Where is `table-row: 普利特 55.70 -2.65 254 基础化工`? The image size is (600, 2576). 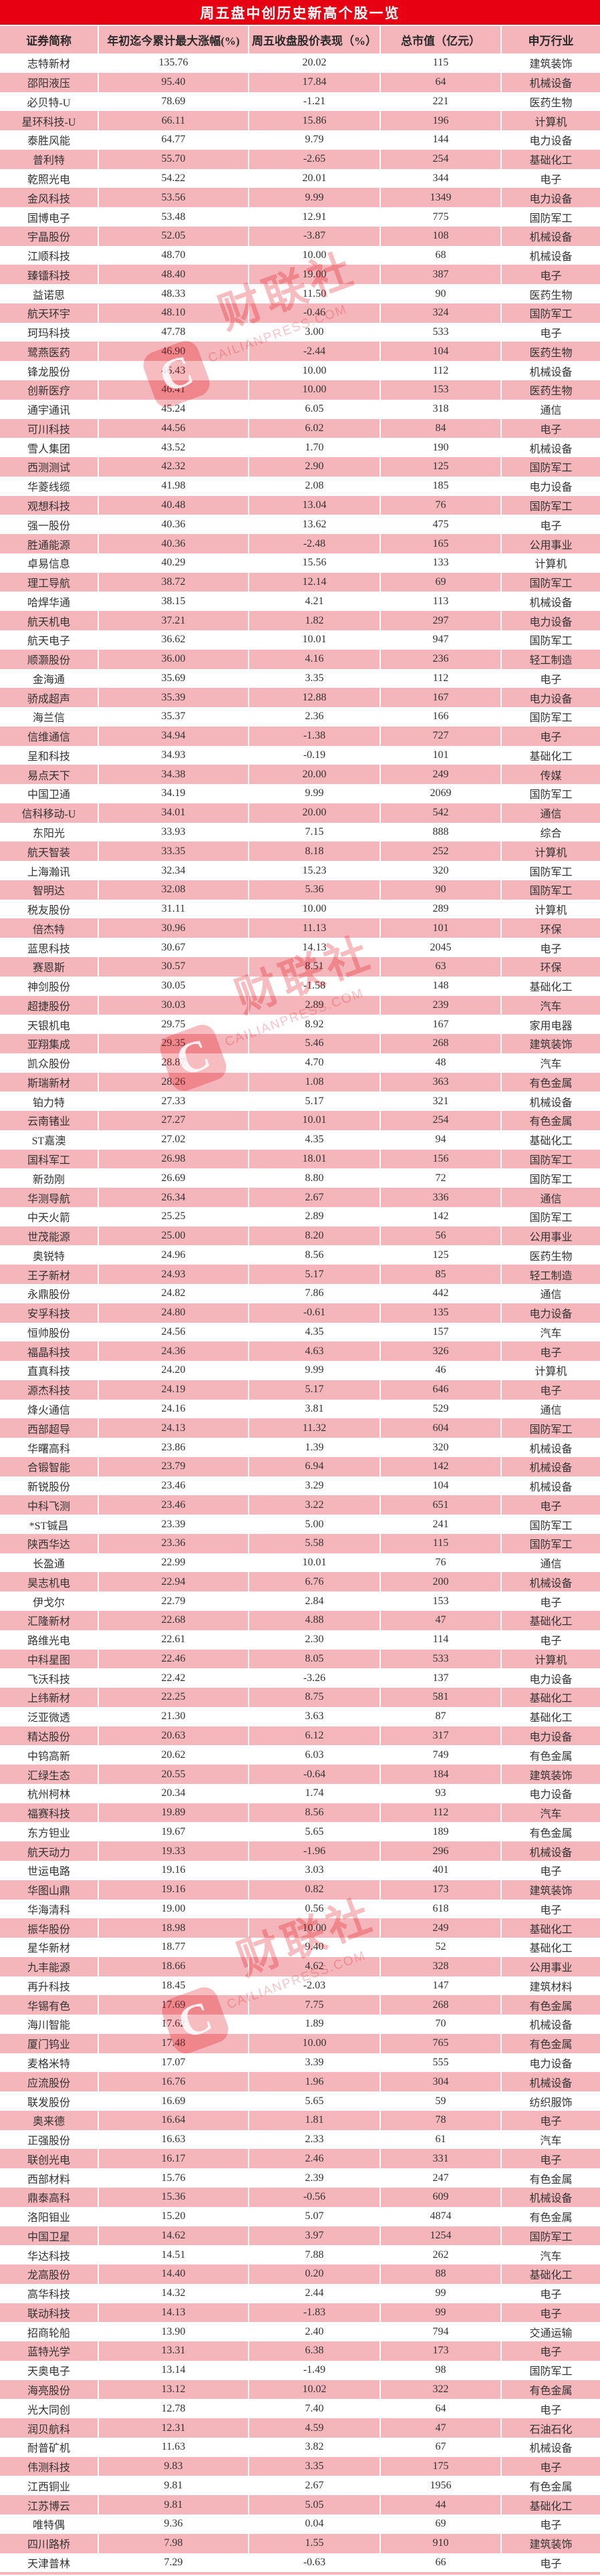 table-row: 普利特 55.70 -2.65 254 基础化工 is located at coordinates (300, 159).